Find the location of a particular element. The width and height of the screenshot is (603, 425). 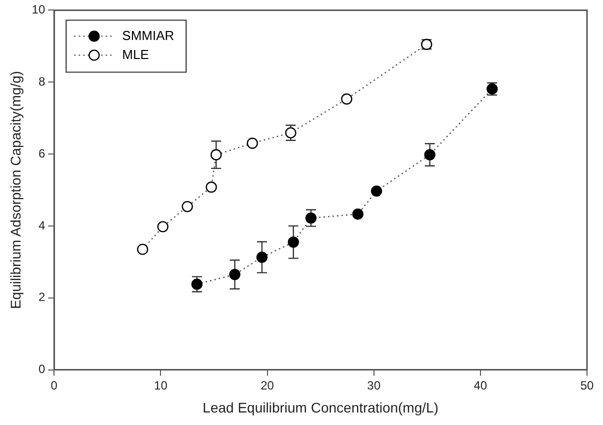

x-axis-title: Lead Equilibrium Concentration(mg/L) is located at coordinates (320, 407).